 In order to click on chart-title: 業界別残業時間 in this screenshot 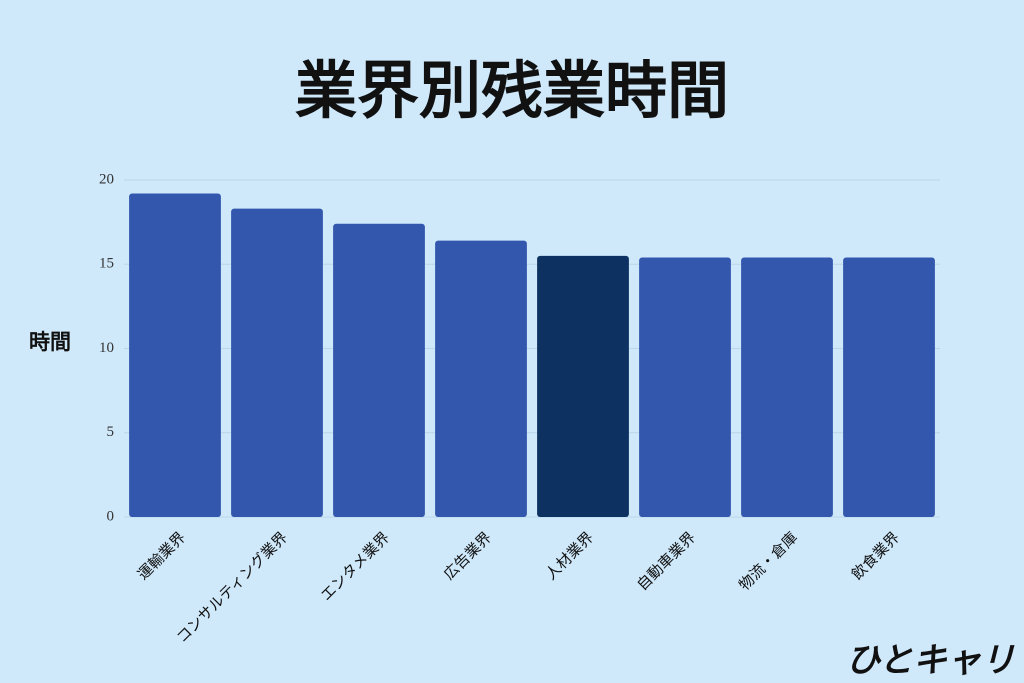, I will do `click(512, 90)`.